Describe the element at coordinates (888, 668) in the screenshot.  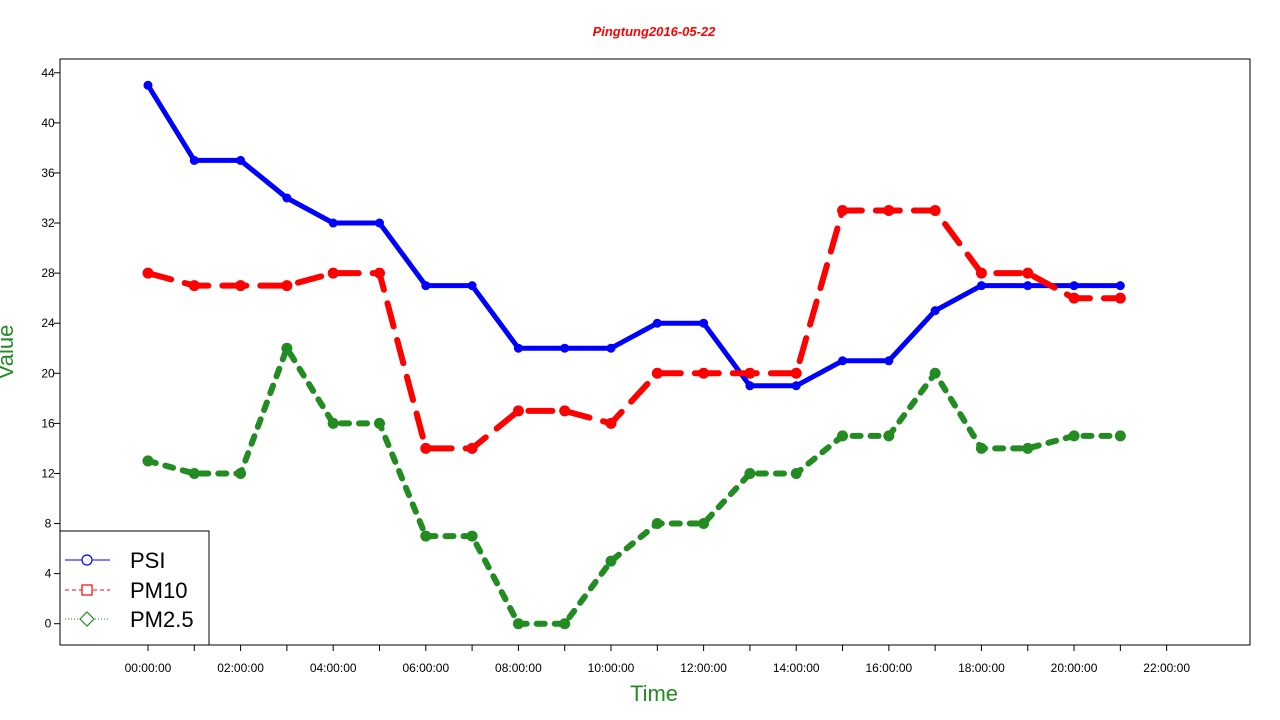
I see `x-tick-label: 16:00:00` at that location.